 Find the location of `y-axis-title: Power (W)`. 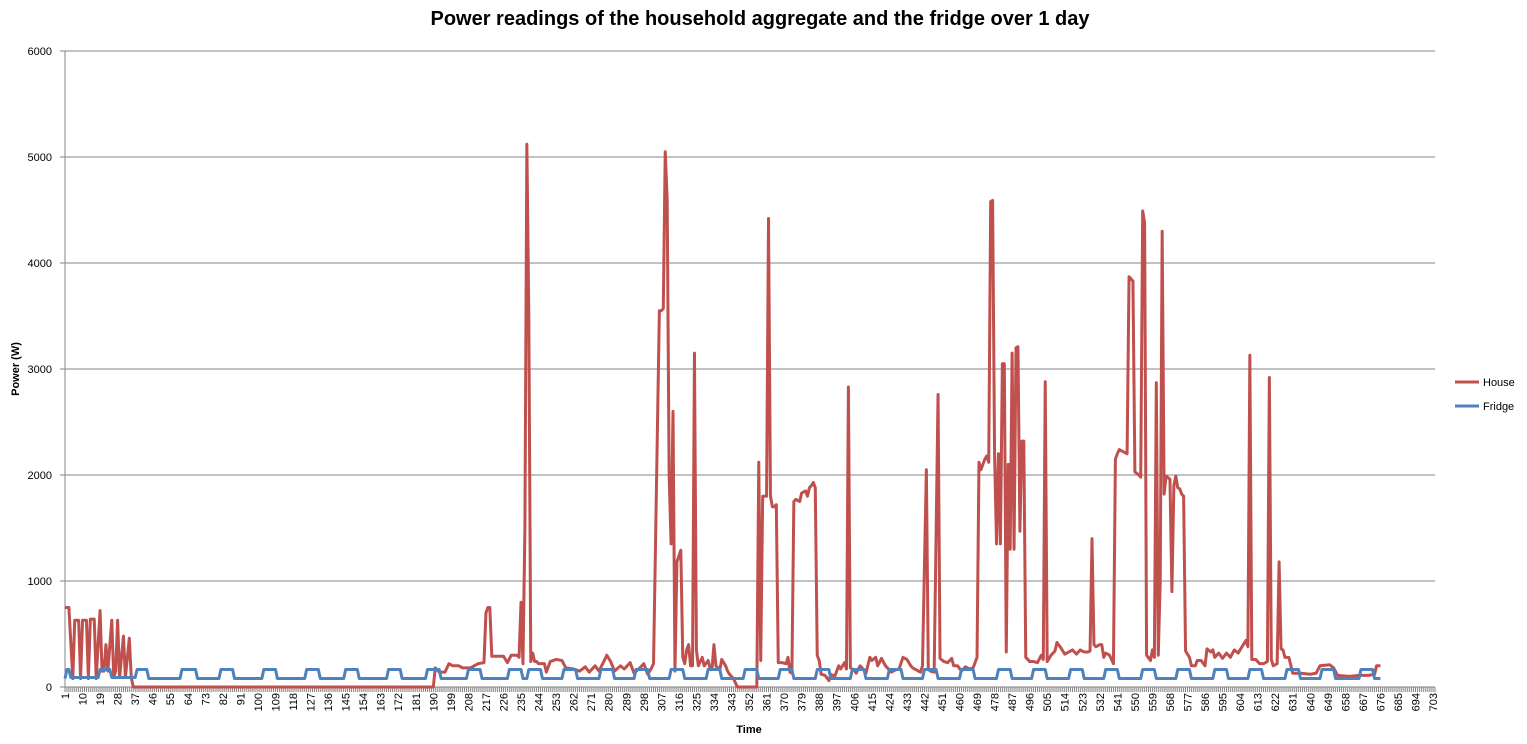

y-axis-title: Power (W) is located at coordinates (16, 369).